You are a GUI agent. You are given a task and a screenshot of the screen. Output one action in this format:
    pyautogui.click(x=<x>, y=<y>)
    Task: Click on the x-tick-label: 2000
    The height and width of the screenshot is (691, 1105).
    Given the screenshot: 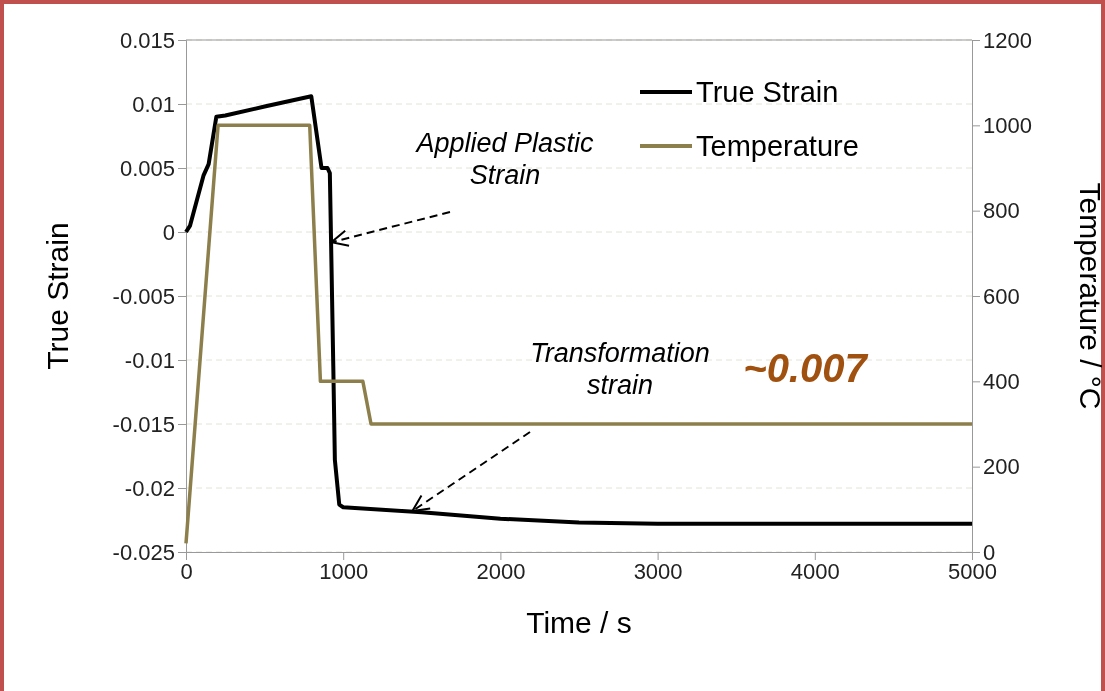 What is the action you would take?
    pyautogui.click(x=501, y=571)
    